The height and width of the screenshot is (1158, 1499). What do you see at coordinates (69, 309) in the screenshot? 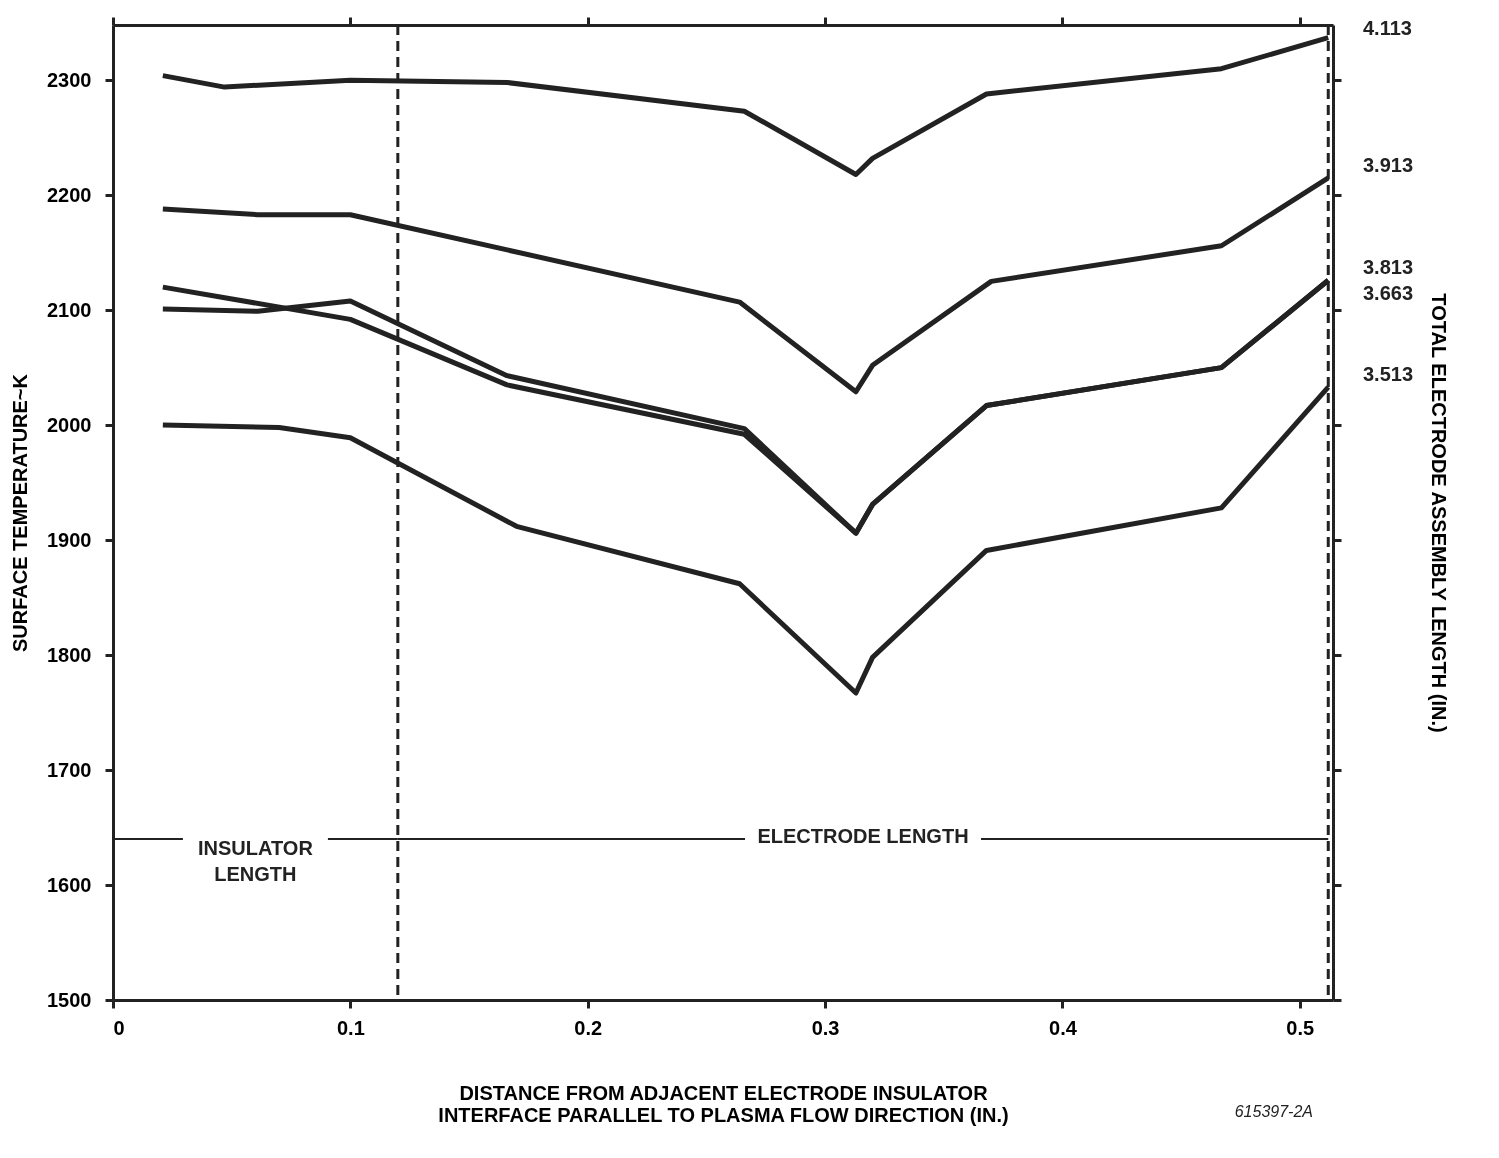
I see `y-tick-label: 2100` at bounding box center [69, 309].